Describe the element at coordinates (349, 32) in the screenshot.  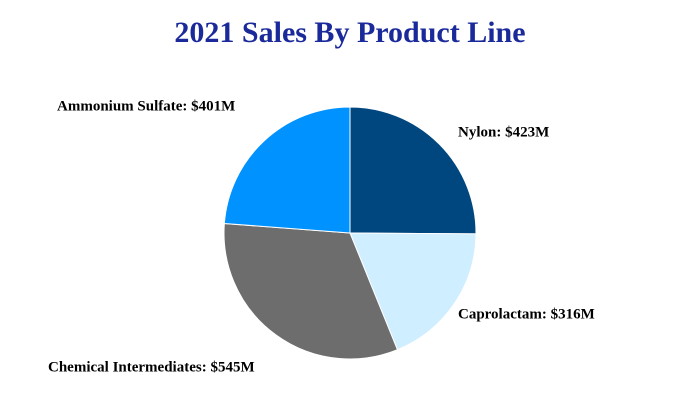
I see `chart-title: 2021 Sales By Product Line` at that location.